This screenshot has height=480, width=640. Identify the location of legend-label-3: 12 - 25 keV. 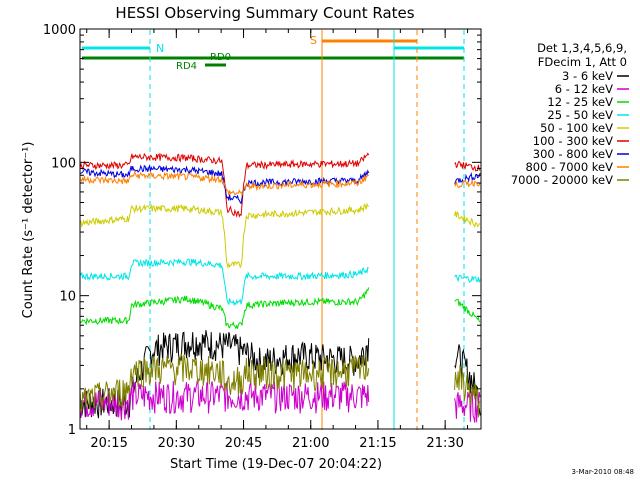
(580, 102).